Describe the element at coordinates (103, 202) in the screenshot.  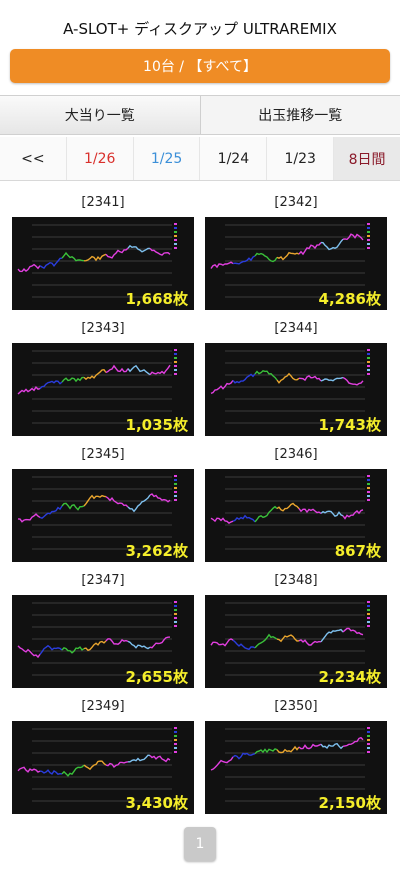
I see `machine-number: [2341]` at that location.